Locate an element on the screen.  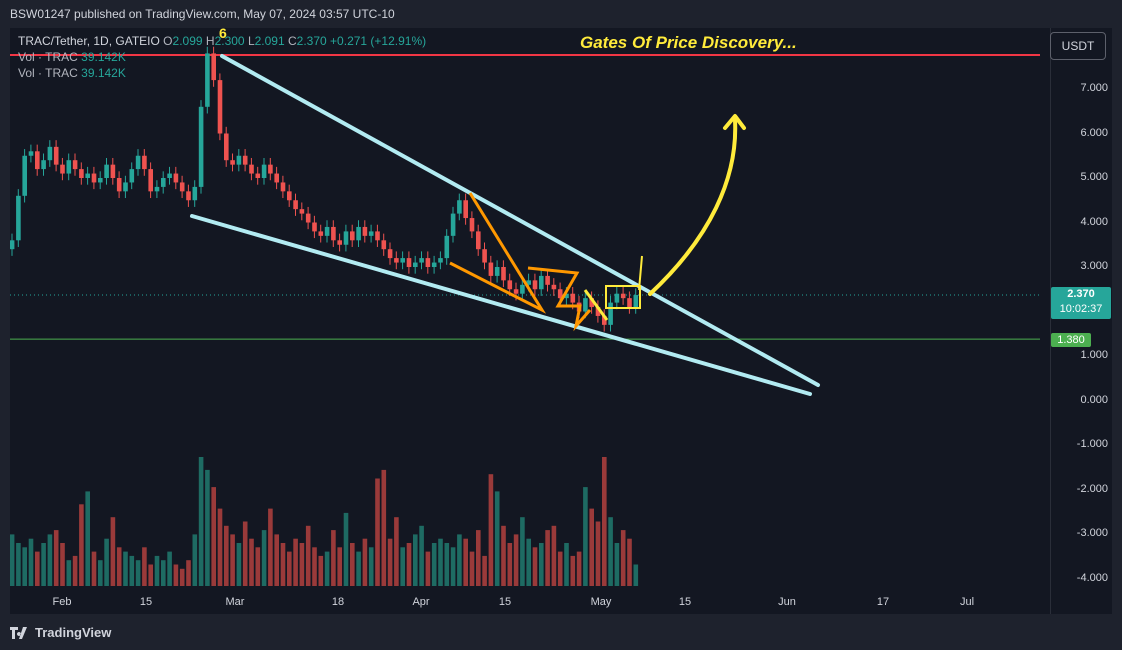
y-tick-label: -4.000 is located at coordinates (1092, 577).